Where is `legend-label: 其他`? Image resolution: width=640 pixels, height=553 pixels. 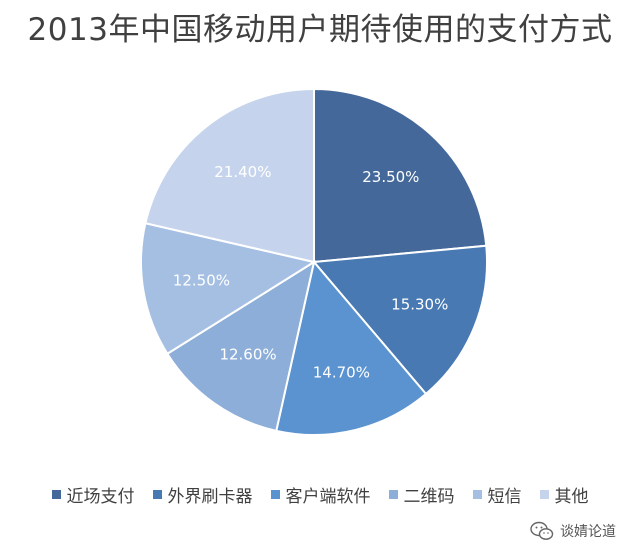
legend-label: 其他 is located at coordinates (571, 497).